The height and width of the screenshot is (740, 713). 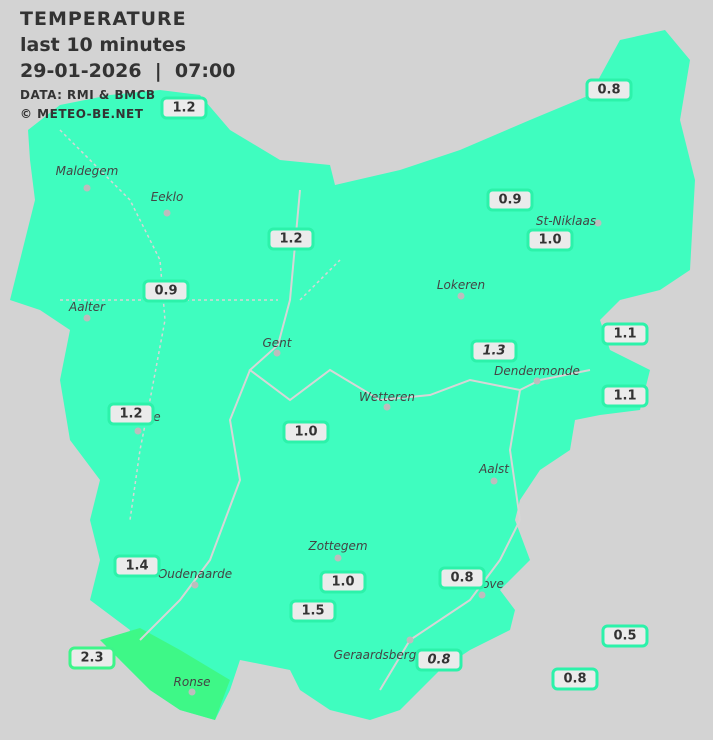 I want to click on map-period: last 10 minutes, so click(x=103, y=45).